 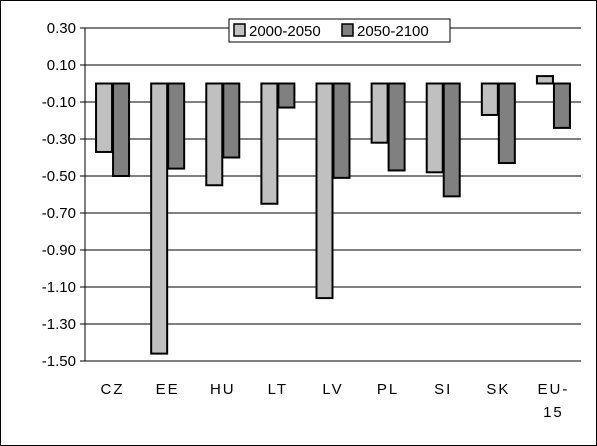 What do you see at coordinates (61, 65) in the screenshot?
I see `y-tick-label: 0.10` at bounding box center [61, 65].